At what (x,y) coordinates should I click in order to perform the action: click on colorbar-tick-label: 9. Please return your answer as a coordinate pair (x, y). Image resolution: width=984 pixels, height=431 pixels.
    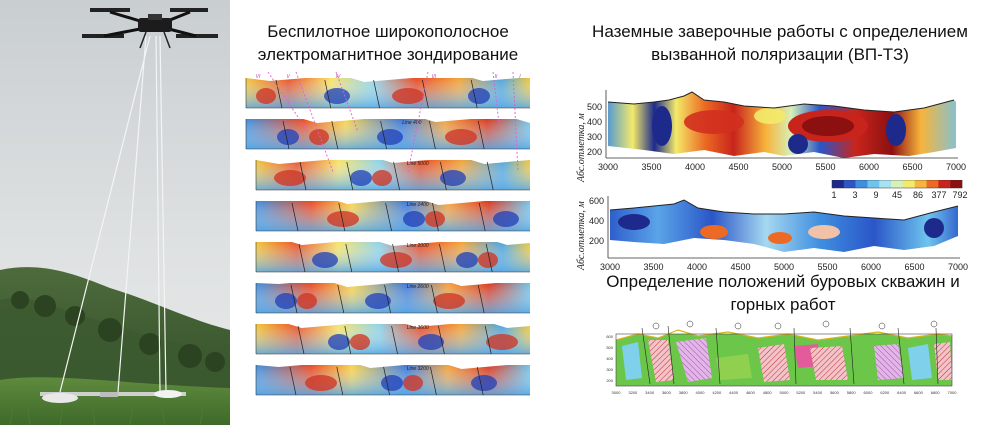
    Looking at the image, I should click on (875, 195).